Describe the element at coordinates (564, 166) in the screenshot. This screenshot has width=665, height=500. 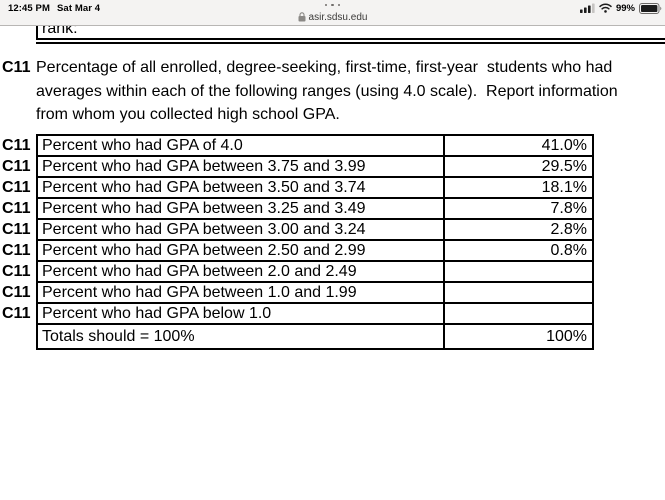
I see `row-value: 29.5%` at that location.